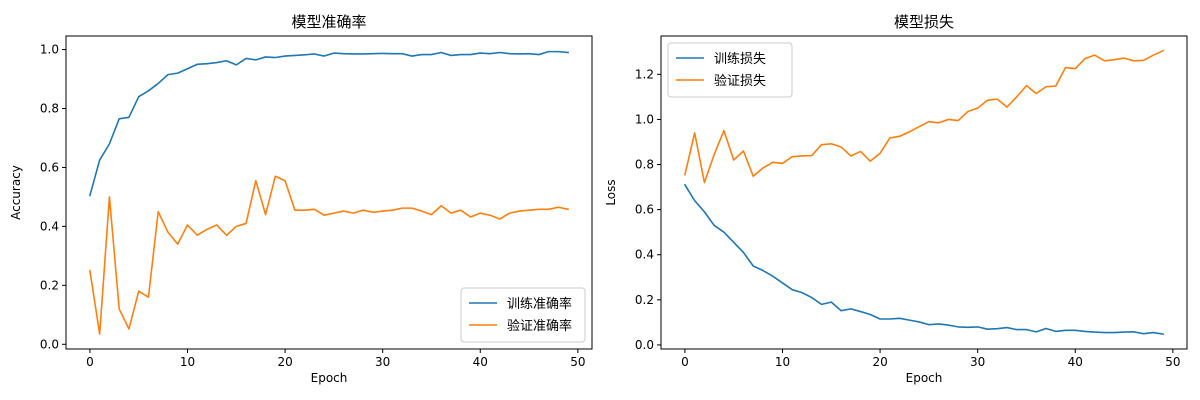  I want to click on accuracy-x-tick-label: 20, so click(284, 362).